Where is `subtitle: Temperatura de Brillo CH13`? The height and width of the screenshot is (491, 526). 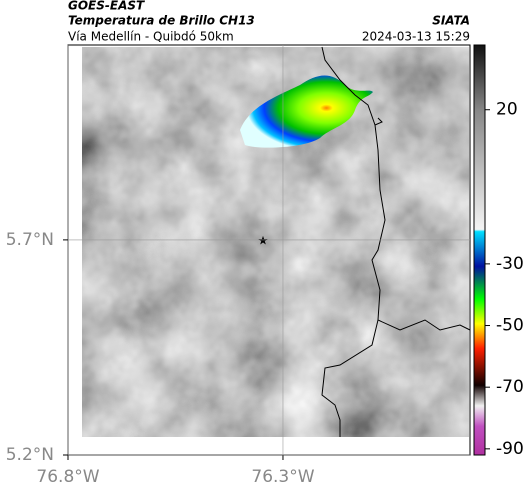
subtitle: Temperatura de Brillo CH13 is located at coordinates (161, 21).